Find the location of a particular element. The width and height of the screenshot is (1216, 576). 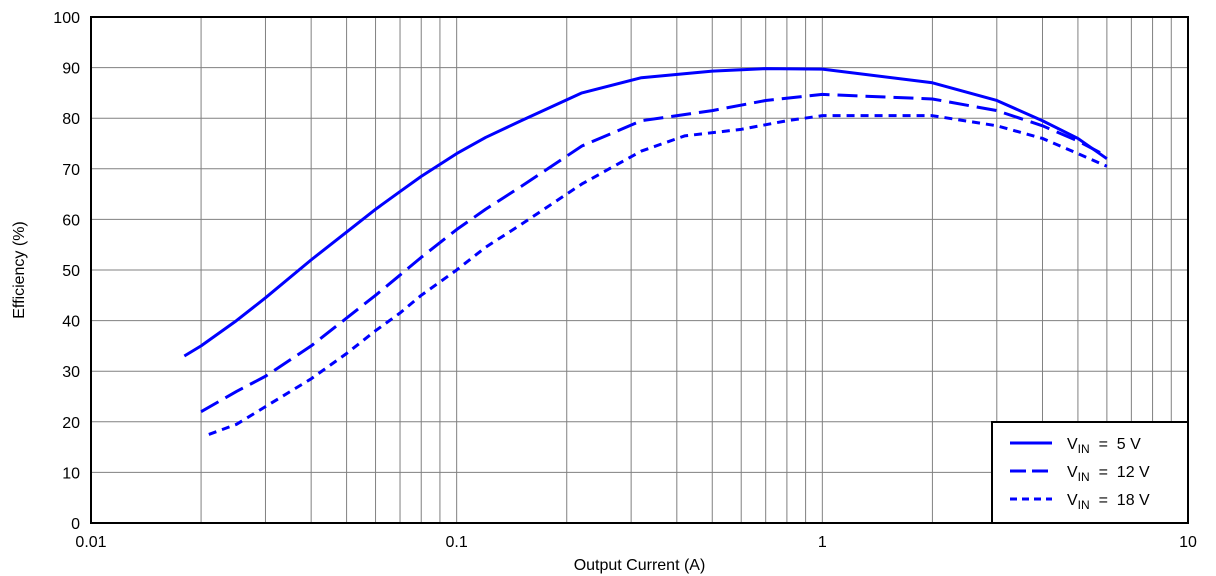

x-axis-label: Output Current (A) is located at coordinates (640, 565).